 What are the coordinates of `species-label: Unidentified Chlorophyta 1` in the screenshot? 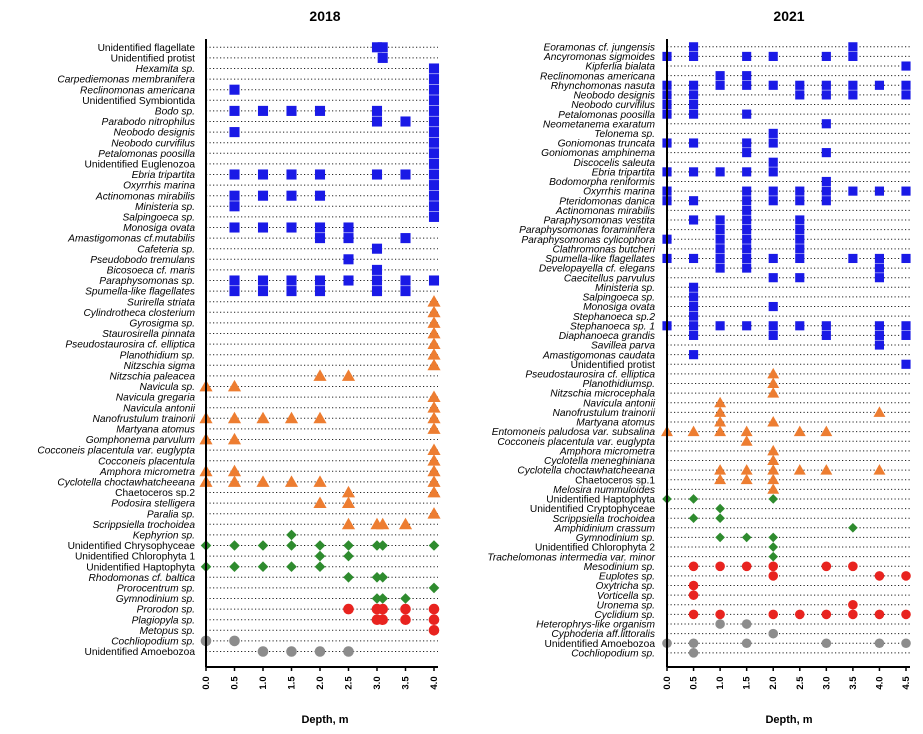 It's located at (135, 557).